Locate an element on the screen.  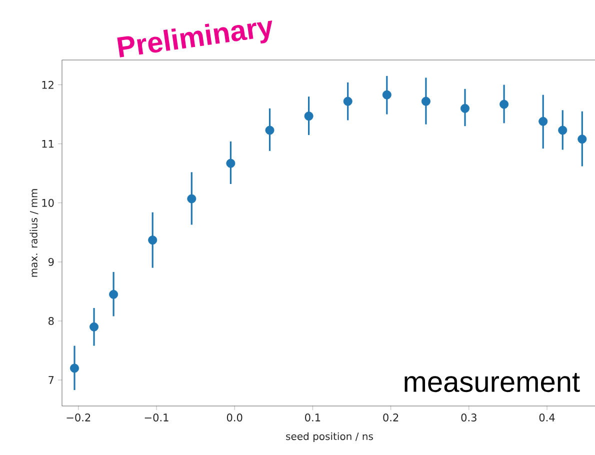
x-tick-label: 0.1 is located at coordinates (312, 418).